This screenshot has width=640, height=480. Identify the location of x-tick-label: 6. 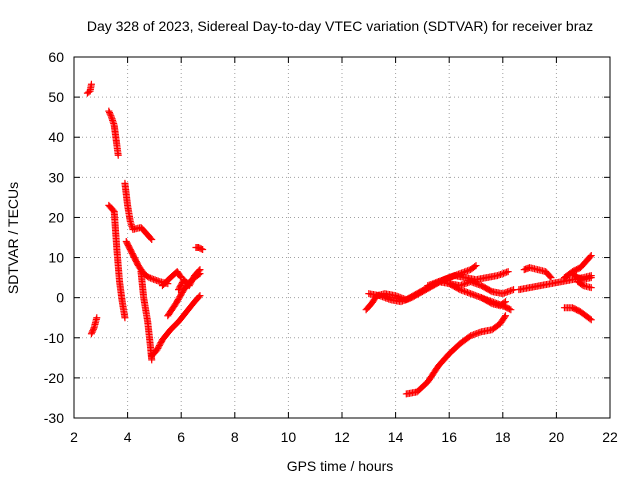
(181, 437).